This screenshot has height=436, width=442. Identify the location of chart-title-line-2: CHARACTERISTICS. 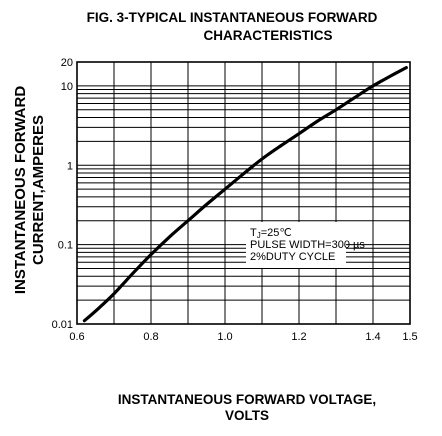
(267, 35).